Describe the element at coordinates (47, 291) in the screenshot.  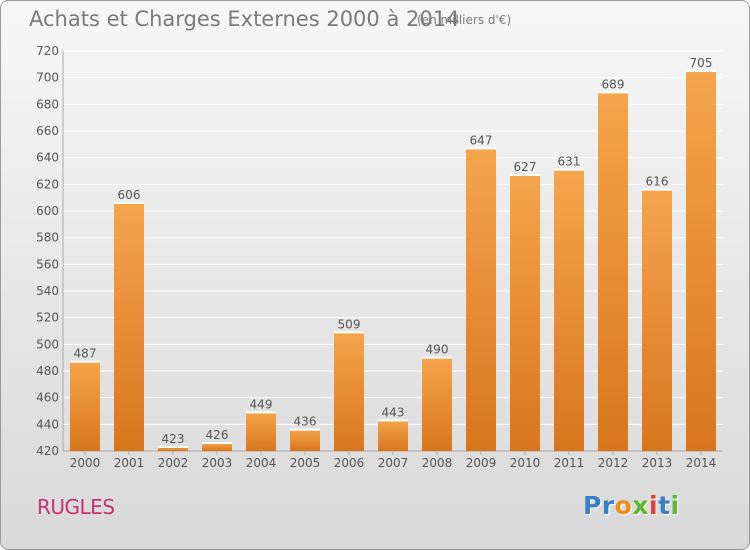
I see `y-tick-label: 540` at that location.